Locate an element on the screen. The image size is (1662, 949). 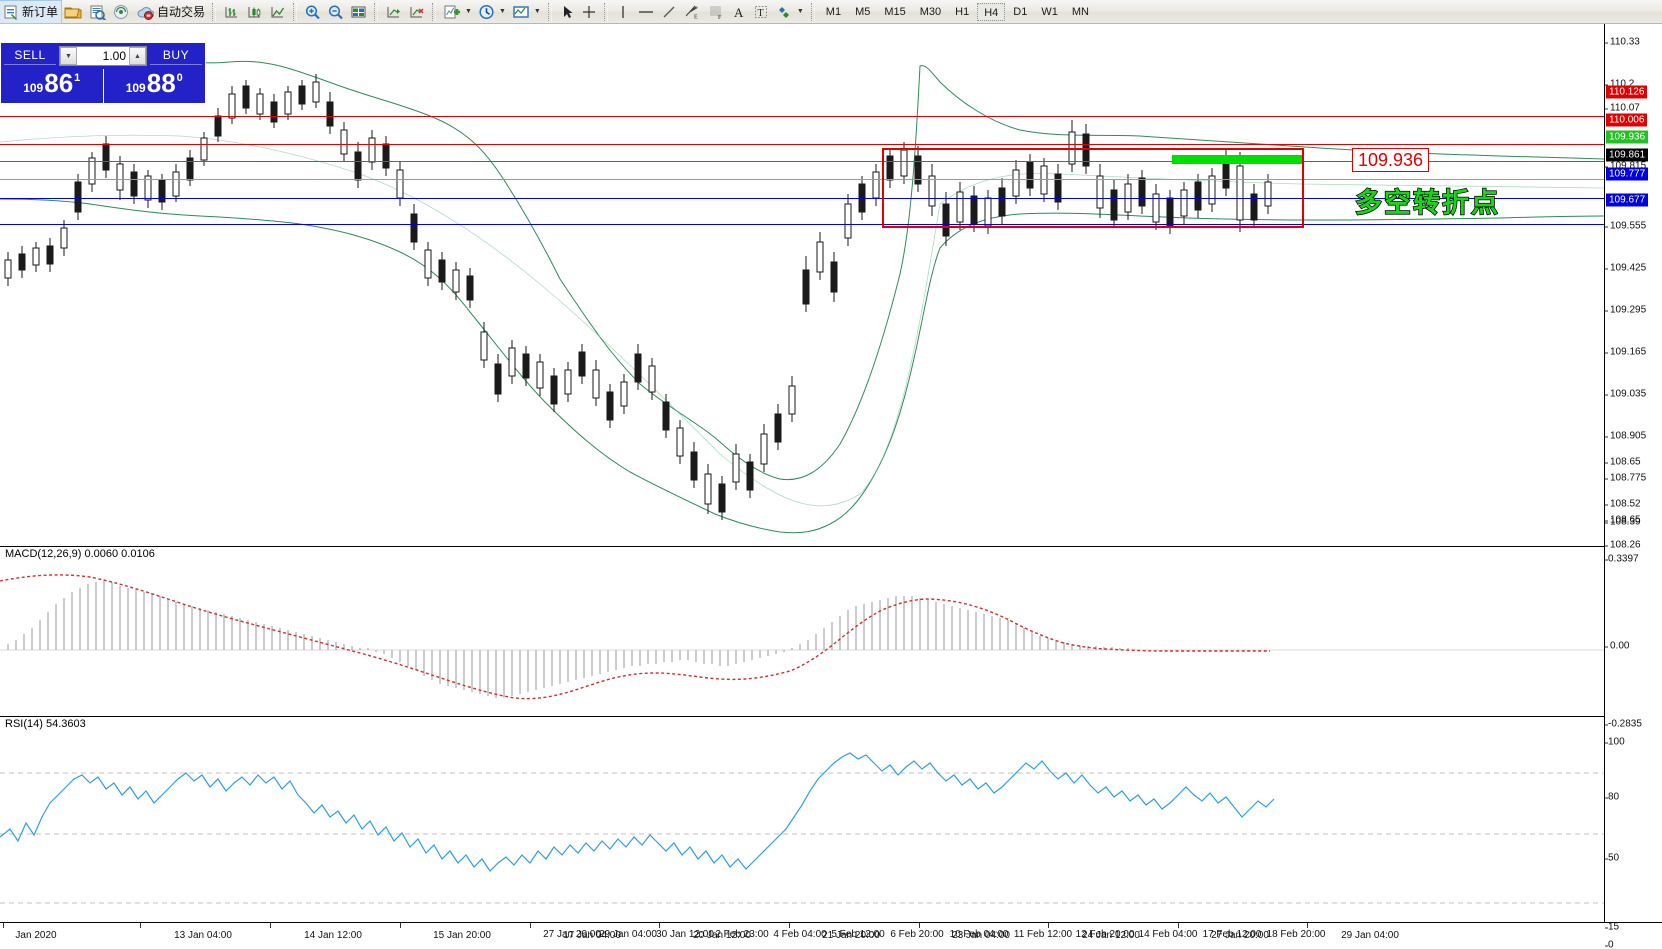
new-order-icon is located at coordinates (11, 12).